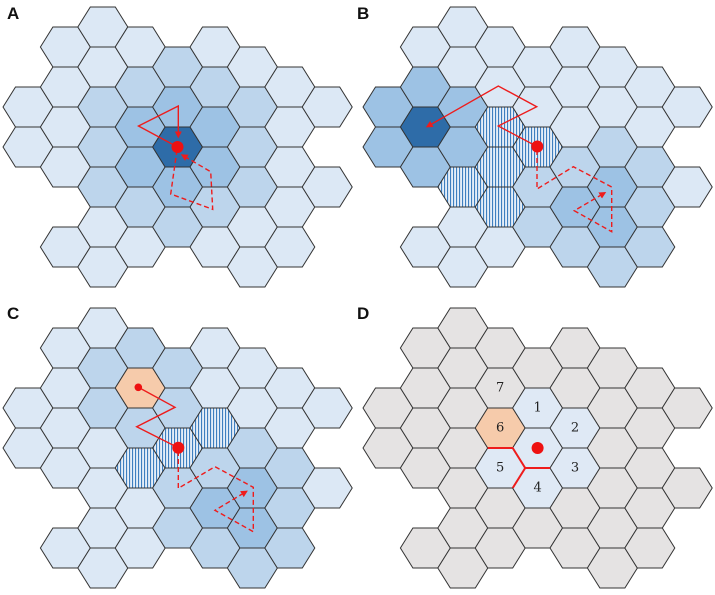 This screenshot has height=595, width=715. I want to click on panel-label: A, so click(13, 13).